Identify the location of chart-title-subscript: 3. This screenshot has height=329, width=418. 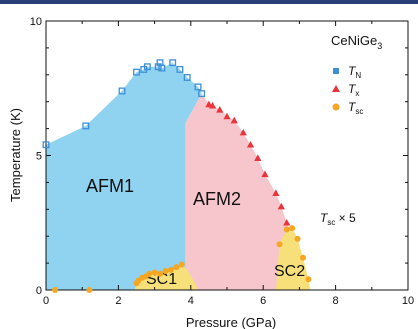
(379, 46).